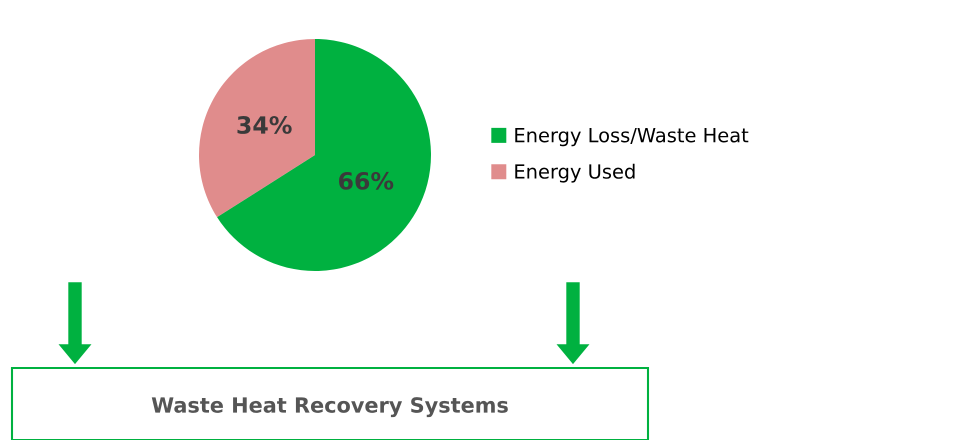  What do you see at coordinates (264, 125) in the screenshot?
I see `data-label: 34%` at bounding box center [264, 125].